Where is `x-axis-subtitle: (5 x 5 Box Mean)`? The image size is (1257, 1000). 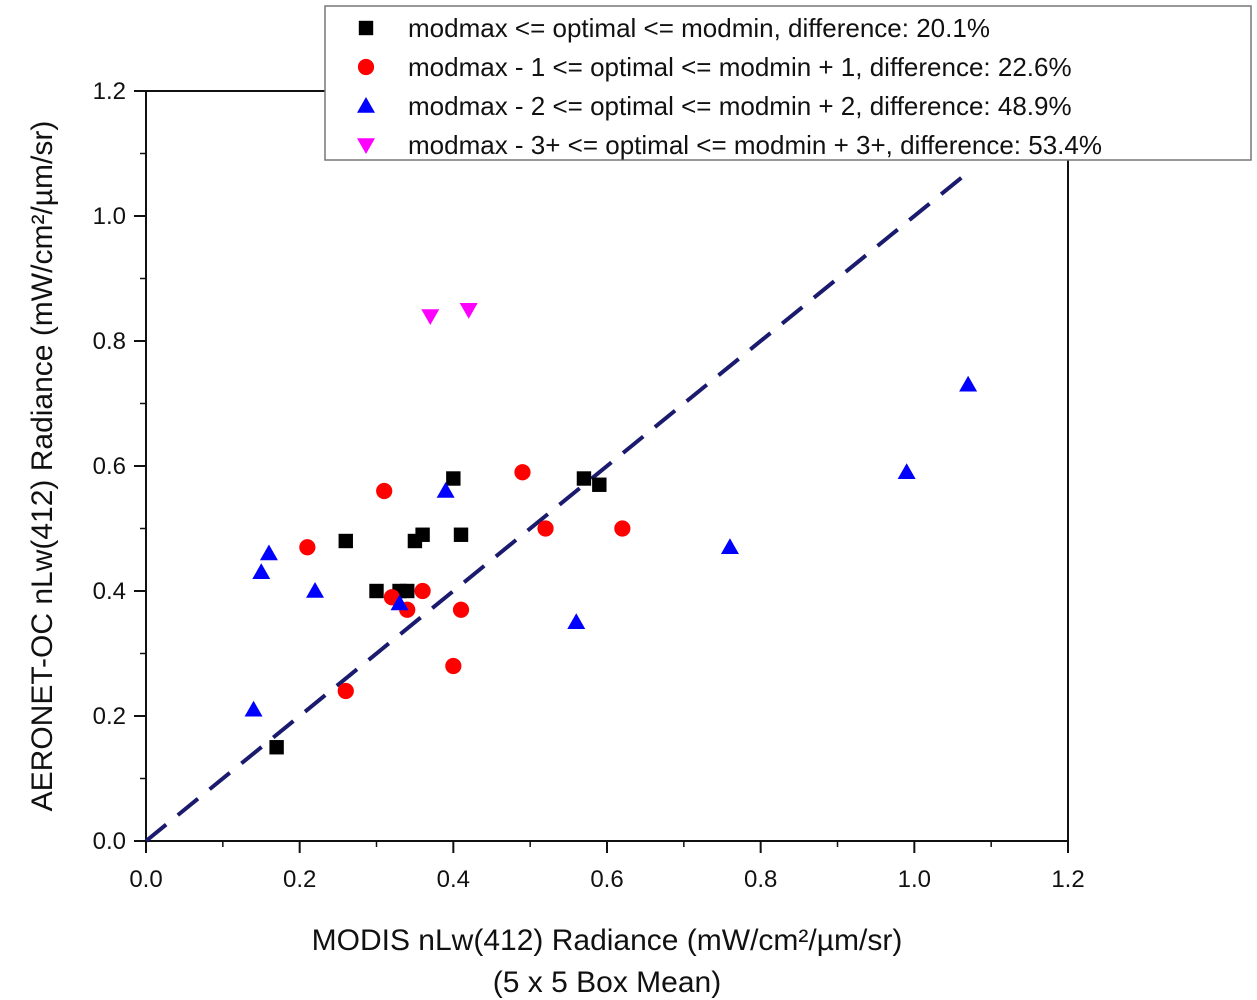
x-axis-subtitle: (5 x 5 Box Mean) is located at coordinates (607, 982).